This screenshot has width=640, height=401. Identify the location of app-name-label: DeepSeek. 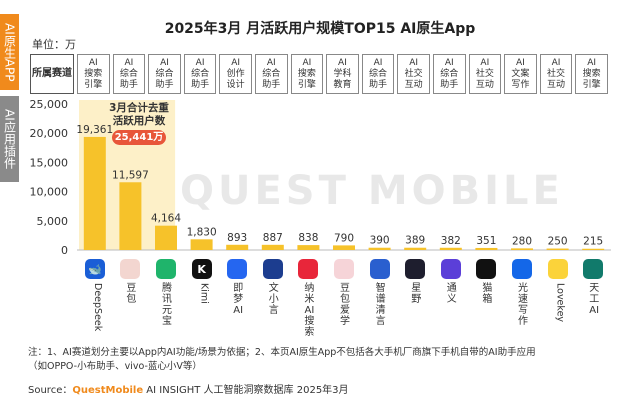
(97, 307).